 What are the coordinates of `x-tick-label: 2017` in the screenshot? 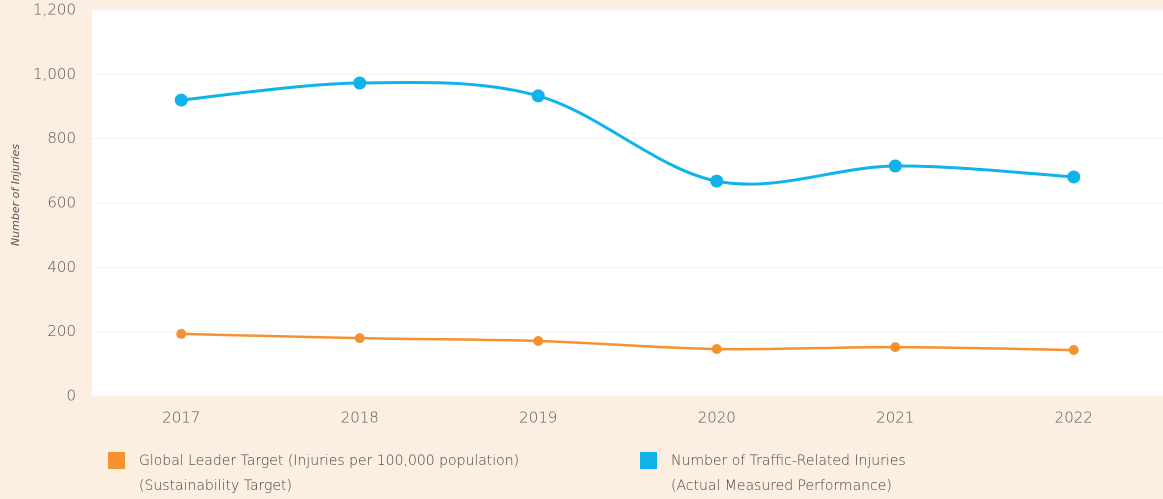 It's located at (181, 418).